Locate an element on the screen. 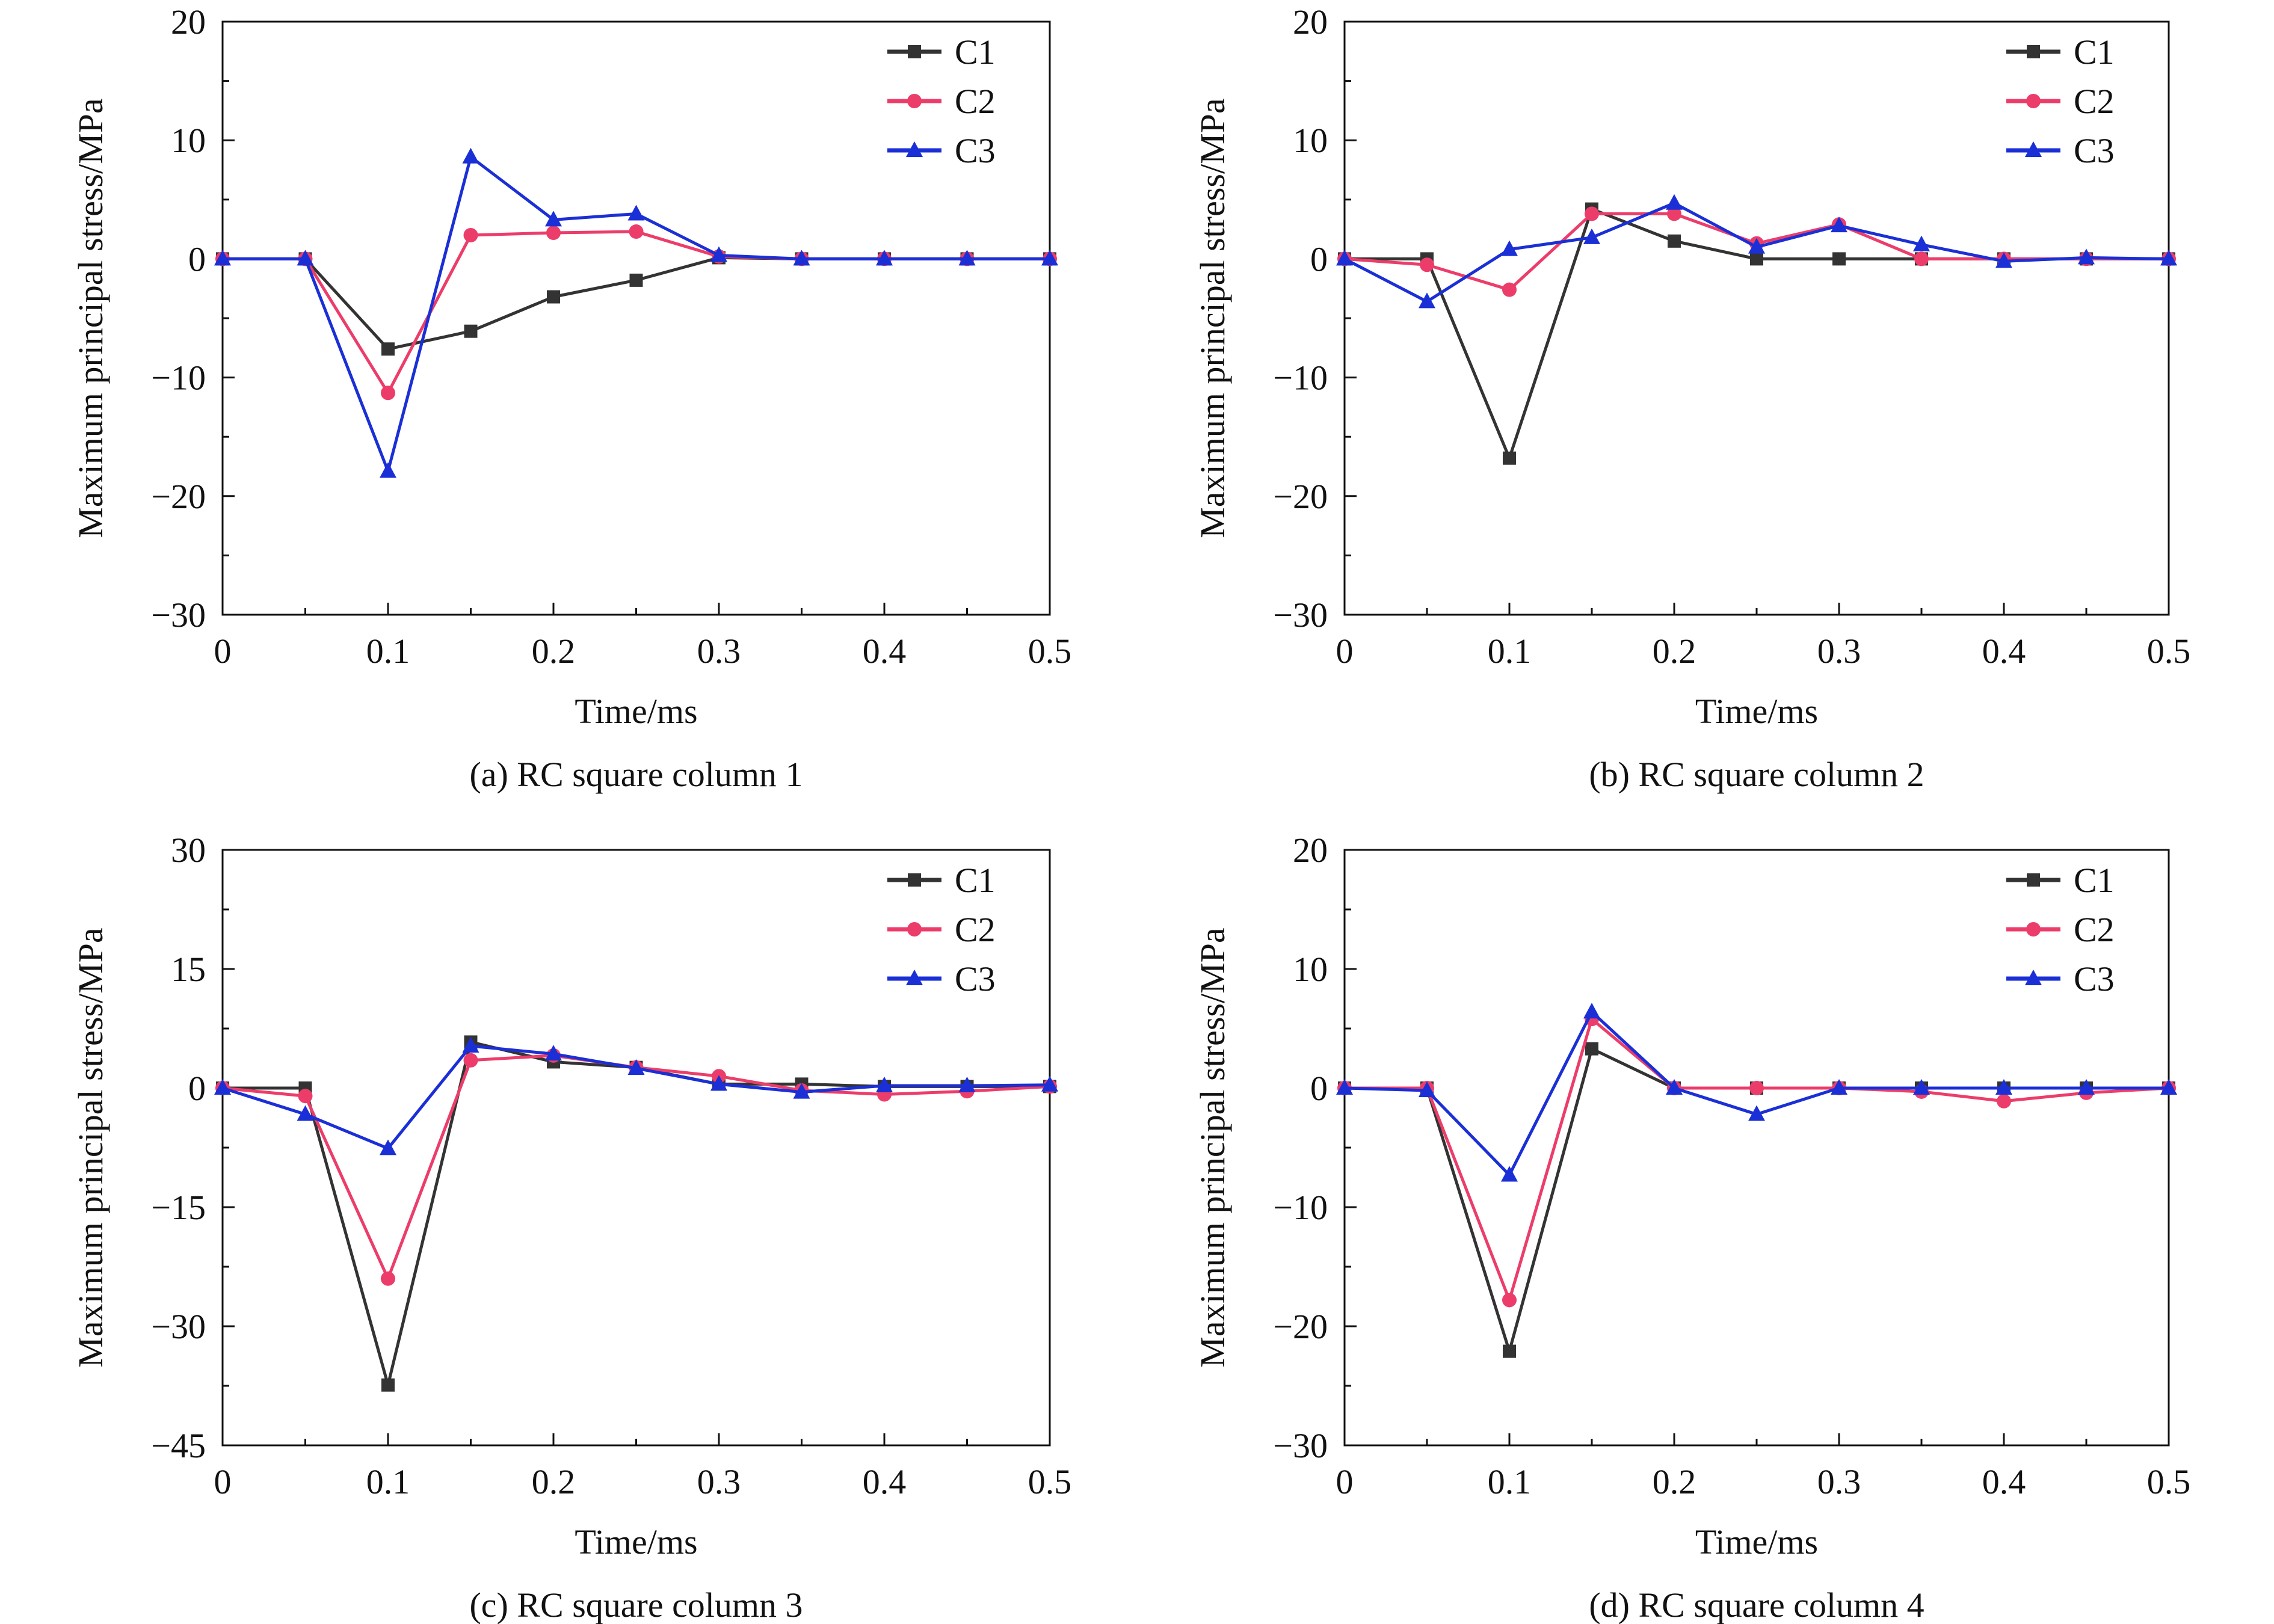 The image size is (2274, 1624). y-tick-label: −15 is located at coordinates (178, 1207).